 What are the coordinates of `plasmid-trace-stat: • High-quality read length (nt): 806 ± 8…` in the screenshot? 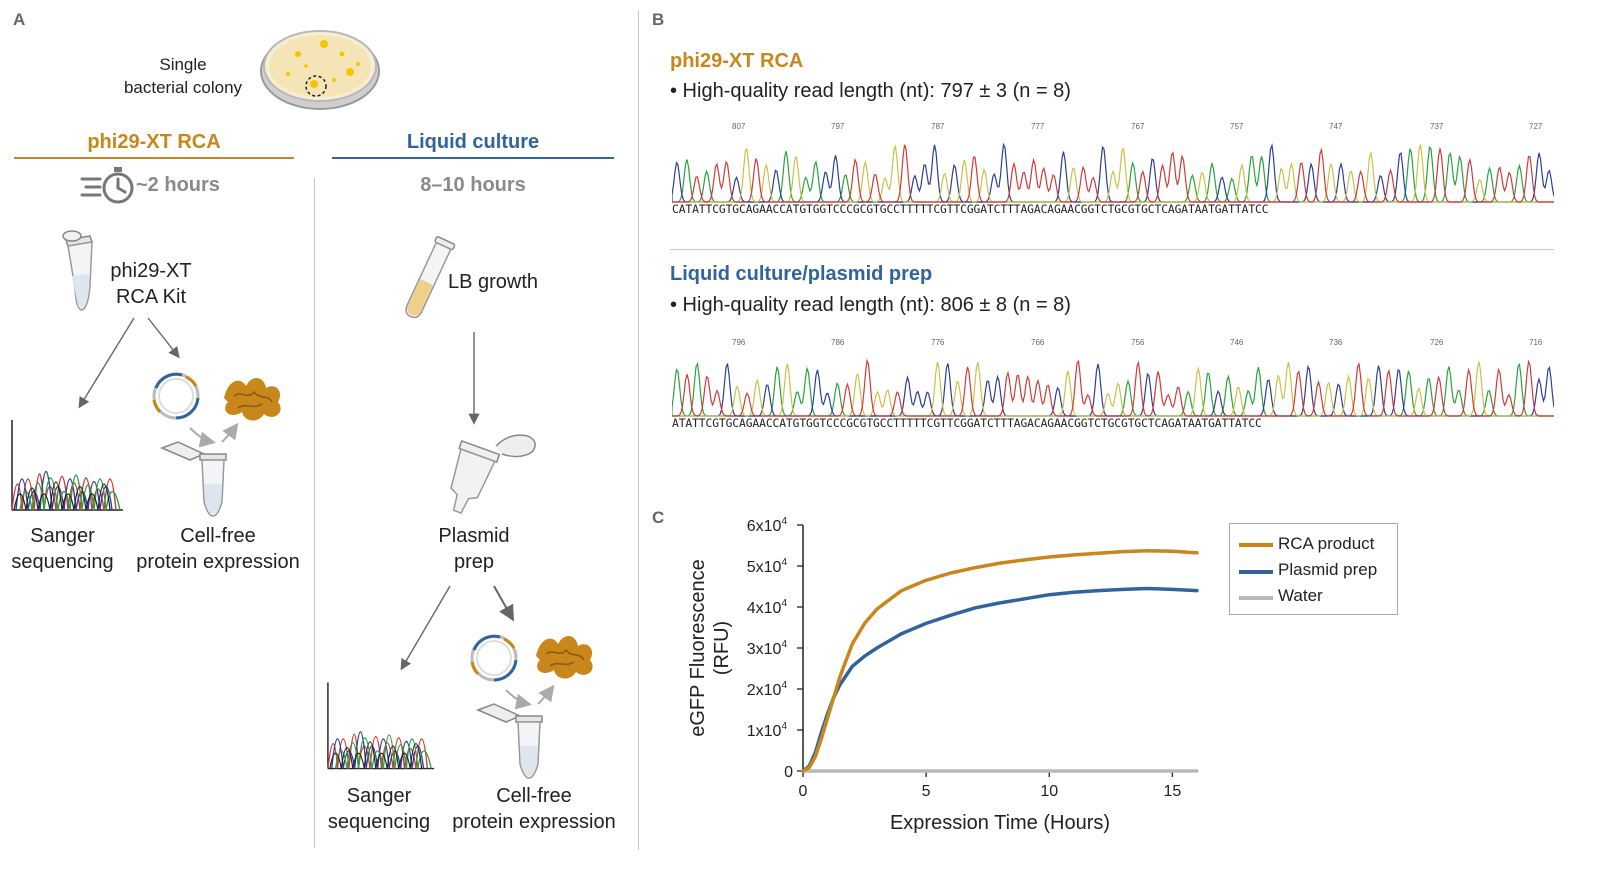 It's located at (870, 305).